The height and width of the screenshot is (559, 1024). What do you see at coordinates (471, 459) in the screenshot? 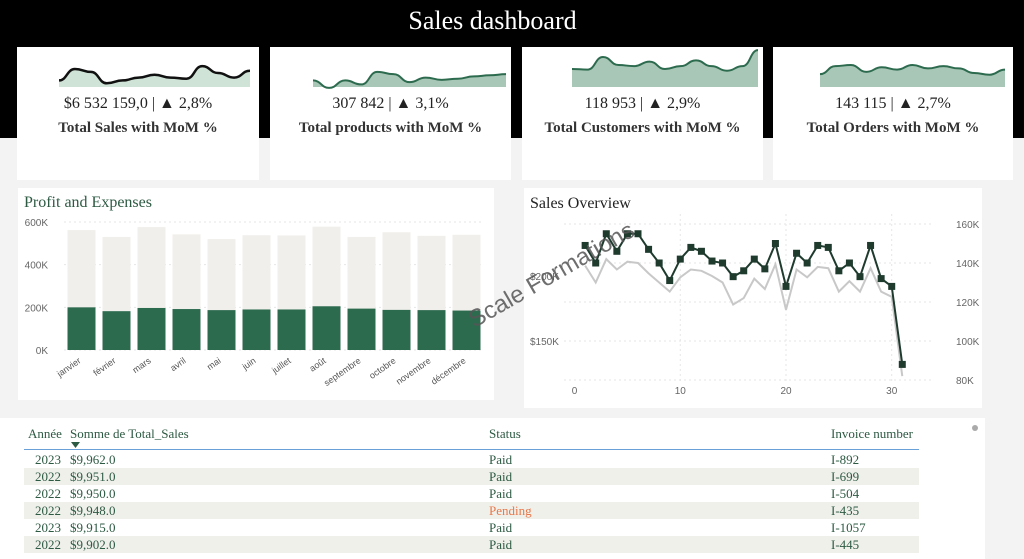
I see `table-row: 2023 $9,962.0 Paid I-892` at bounding box center [471, 459].